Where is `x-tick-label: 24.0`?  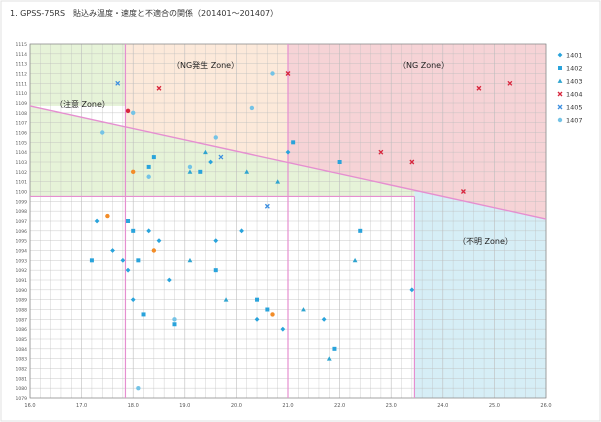
x-tick-label: 24.0 is located at coordinates (442, 406).